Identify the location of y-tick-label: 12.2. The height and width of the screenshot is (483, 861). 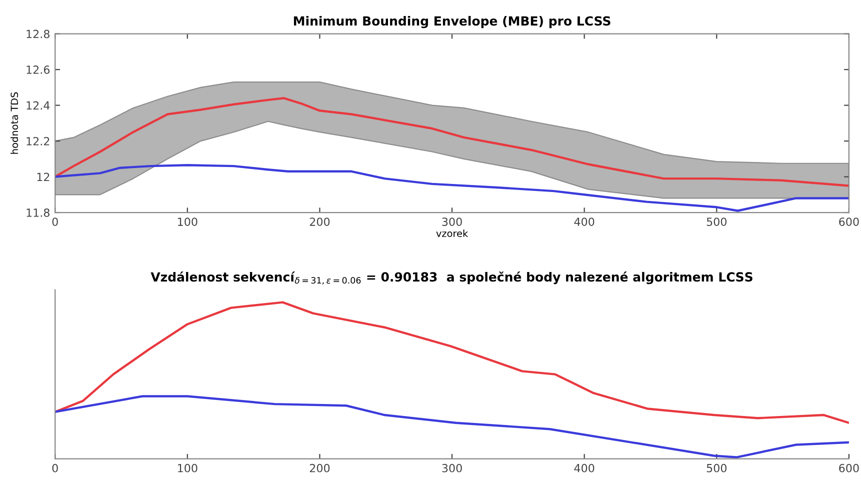
(38, 141).